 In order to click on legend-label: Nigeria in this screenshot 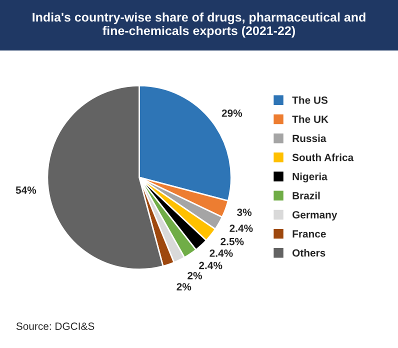, I will do `click(310, 177)`.